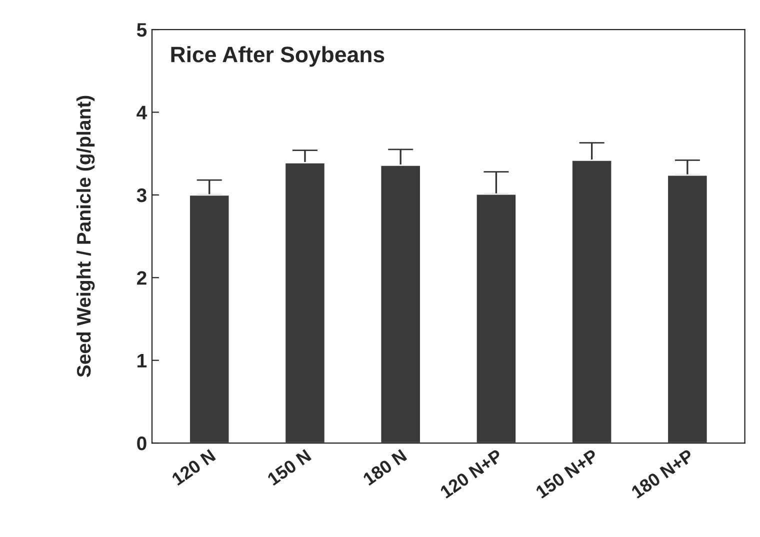  What do you see at coordinates (142, 113) in the screenshot?
I see `y-tick-label: 4` at bounding box center [142, 113].